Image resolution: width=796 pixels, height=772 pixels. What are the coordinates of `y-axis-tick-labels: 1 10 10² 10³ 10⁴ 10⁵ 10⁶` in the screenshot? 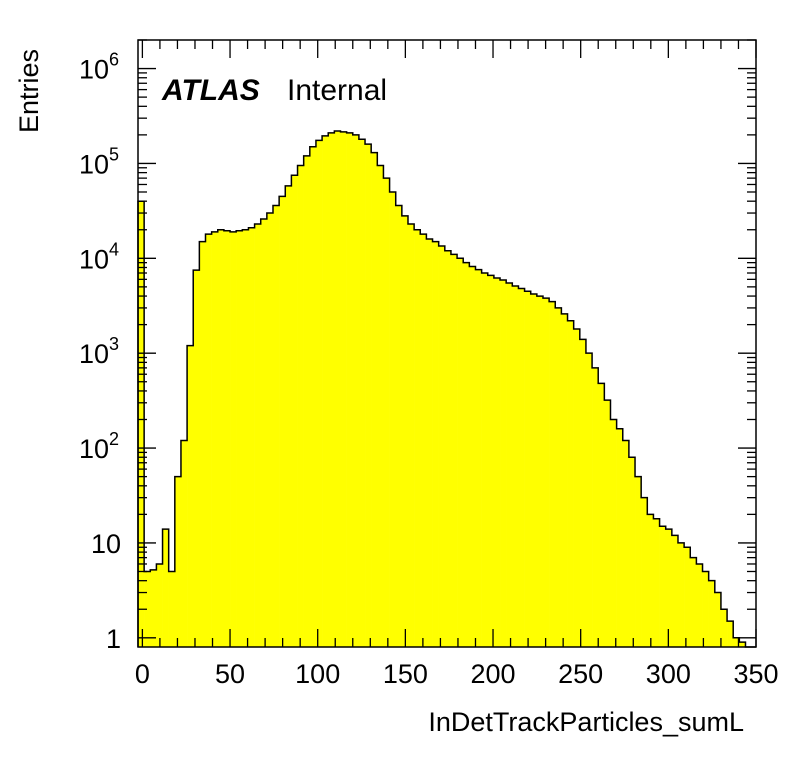 It's located at (100, 352).